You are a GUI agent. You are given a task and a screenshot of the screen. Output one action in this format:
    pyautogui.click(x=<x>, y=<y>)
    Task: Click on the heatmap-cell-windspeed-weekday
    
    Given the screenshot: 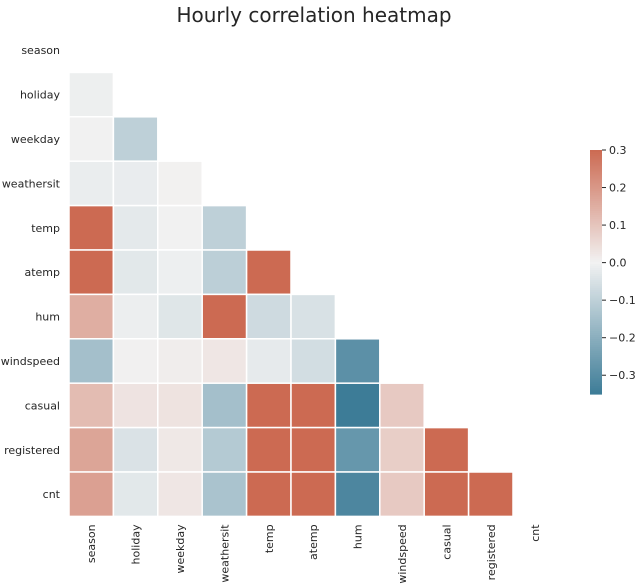 What is the action you would take?
    pyautogui.click(x=180, y=361)
    